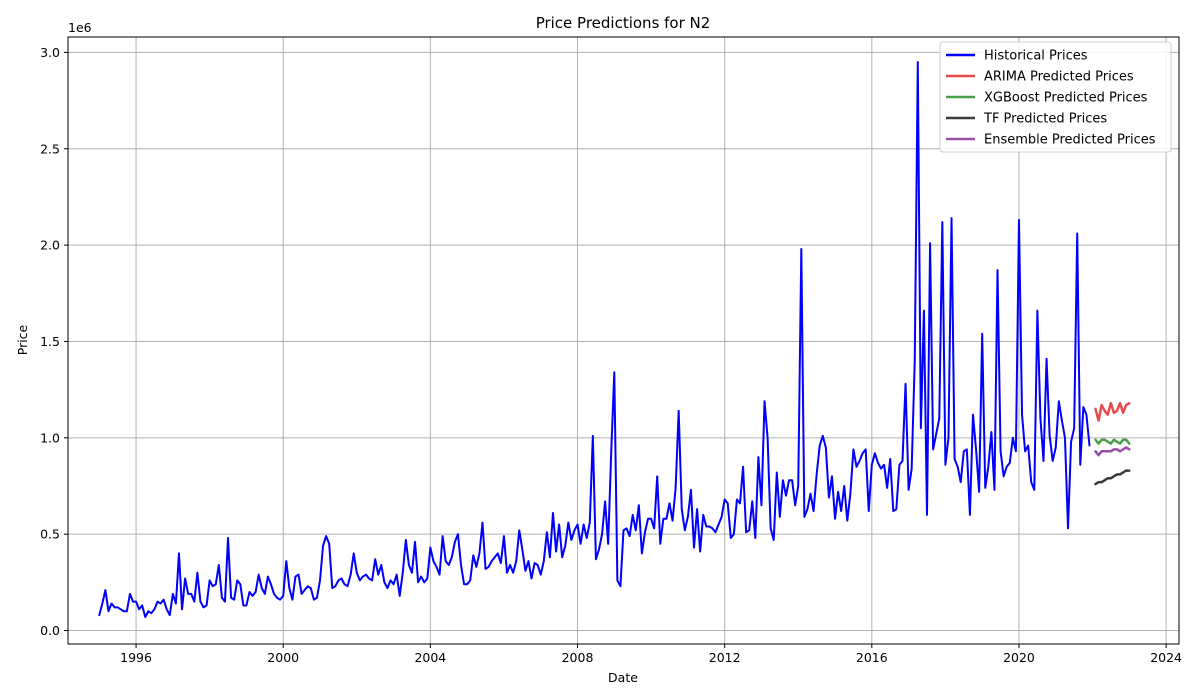  I want to click on y-axis: 0.0 0.5 1.0 1.5 2.0 2.5 3.0, so click(54, 341).